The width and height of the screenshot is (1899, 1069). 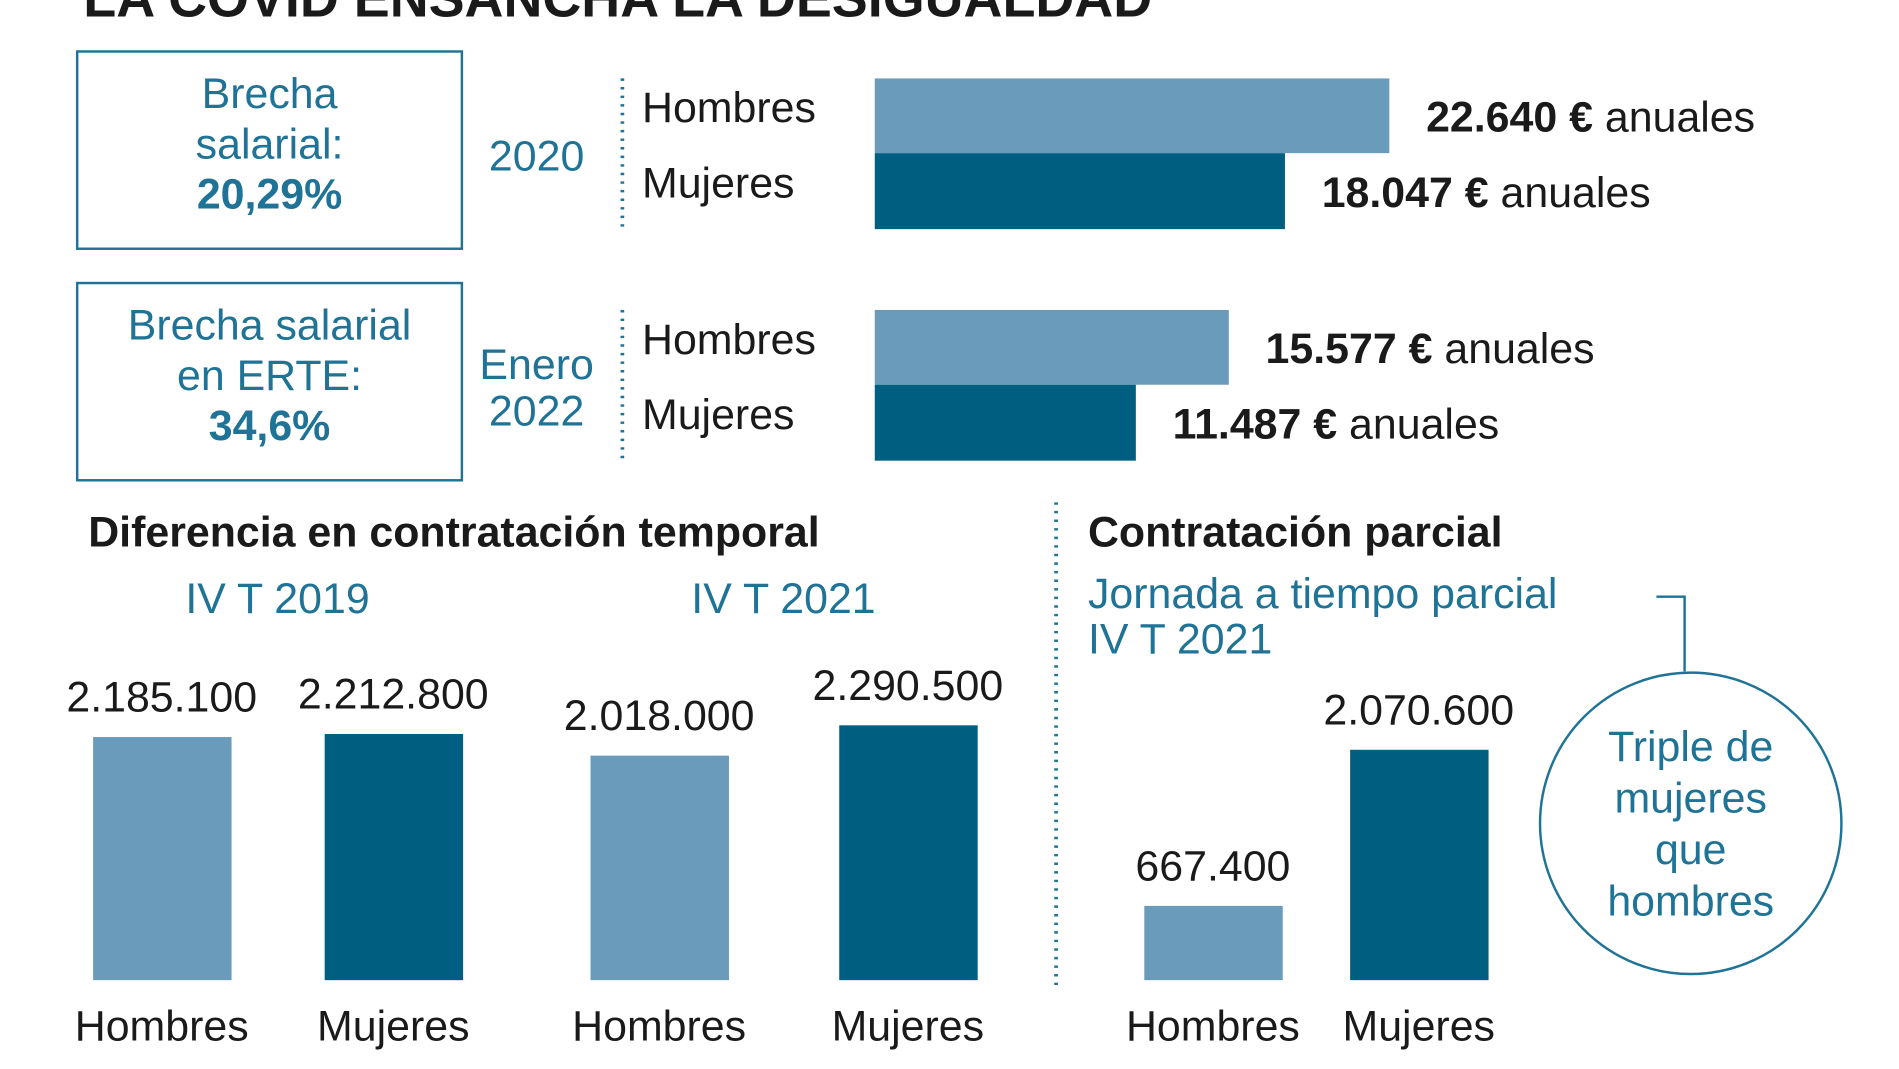 What do you see at coordinates (1690, 823) in the screenshot?
I see `annotation-circle` at bounding box center [1690, 823].